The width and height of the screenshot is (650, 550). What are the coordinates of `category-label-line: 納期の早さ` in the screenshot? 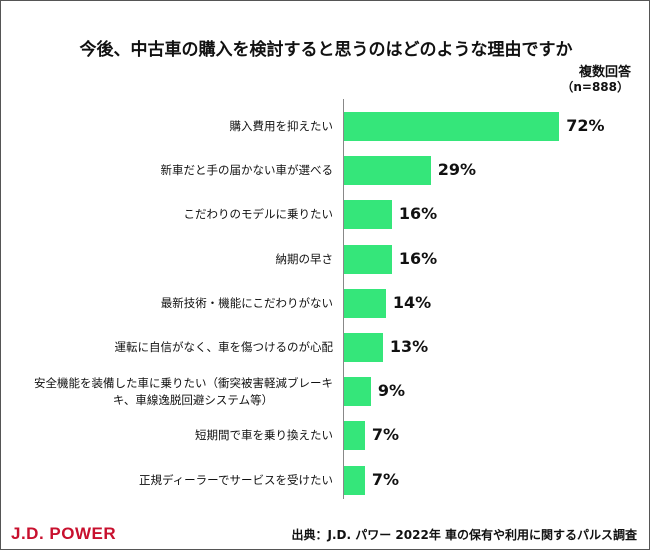 It's located at (304, 258).